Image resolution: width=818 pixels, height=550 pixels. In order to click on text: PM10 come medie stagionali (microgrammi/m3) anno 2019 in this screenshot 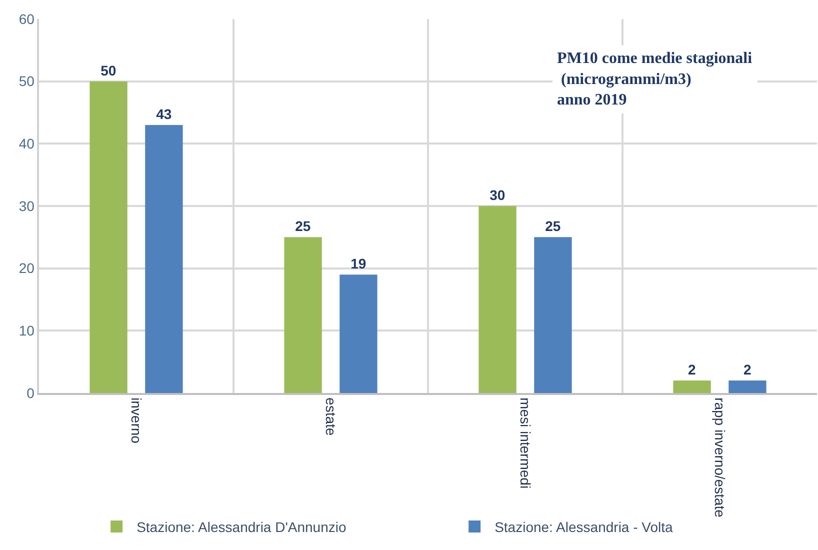, I will do `click(655, 79)`.